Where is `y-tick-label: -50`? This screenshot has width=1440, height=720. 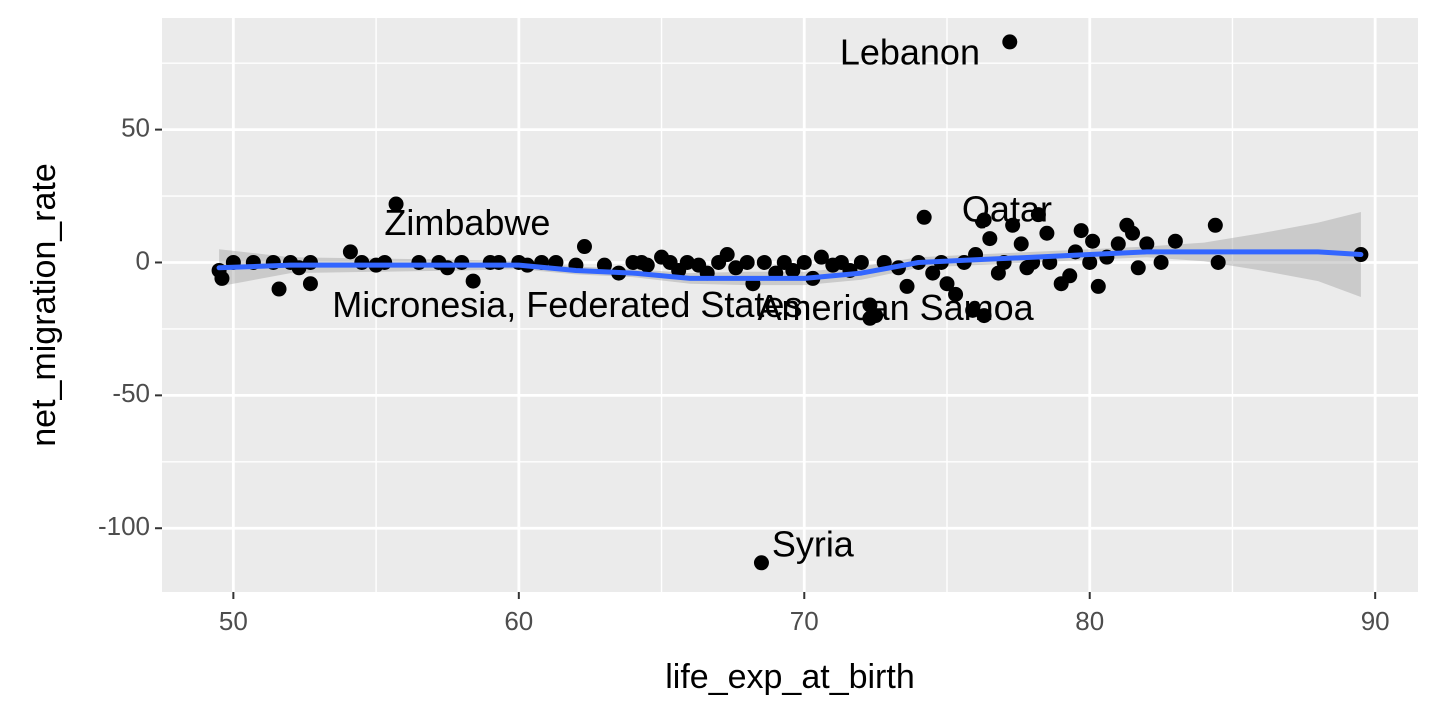
y-tick-label: -50 is located at coordinates (131, 393).